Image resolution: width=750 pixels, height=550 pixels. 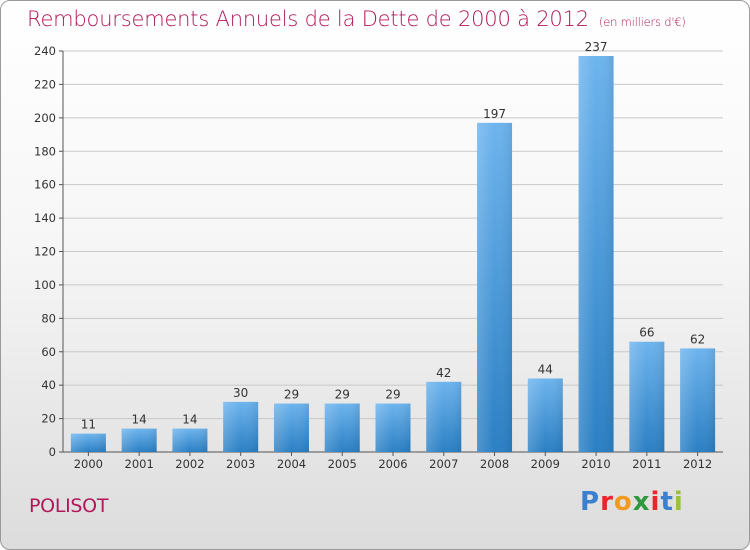 I want to click on data-label: 42, so click(x=443, y=373).